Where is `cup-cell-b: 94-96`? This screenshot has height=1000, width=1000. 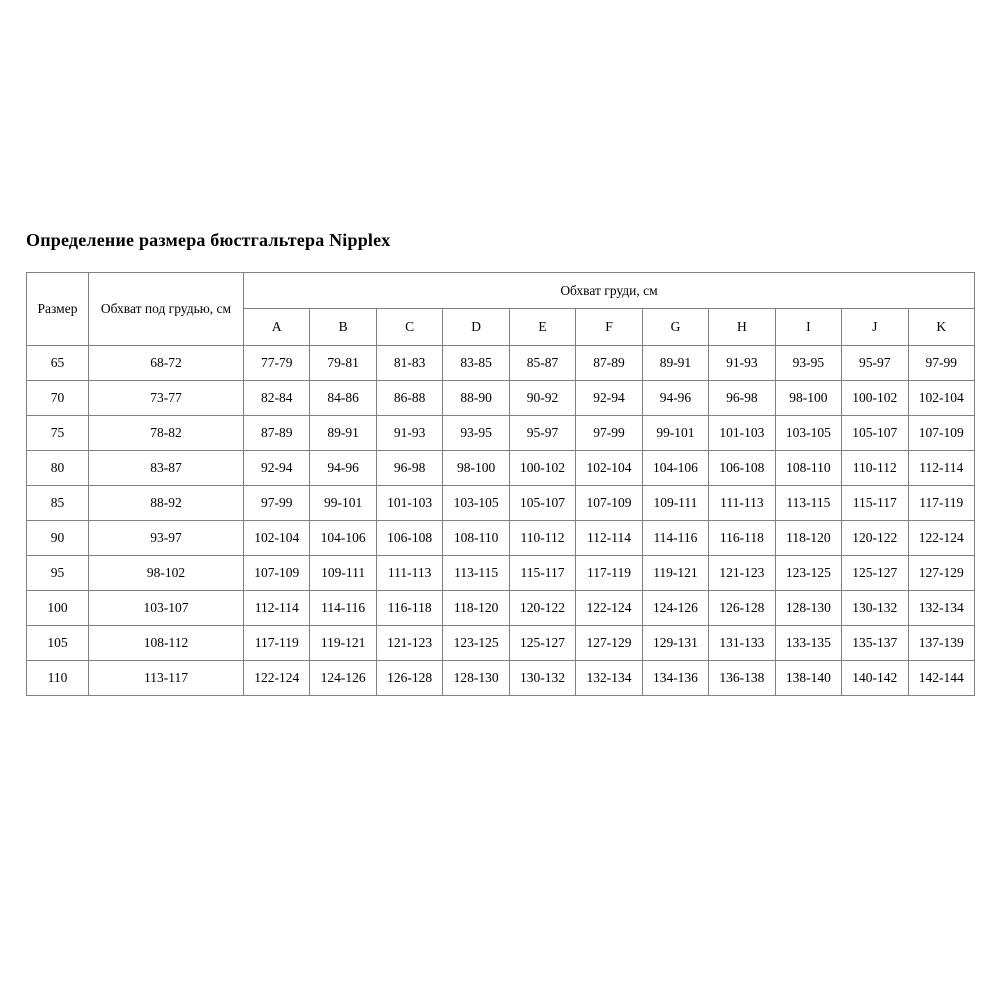 cup-cell-b: 94-96 is located at coordinates (343, 468).